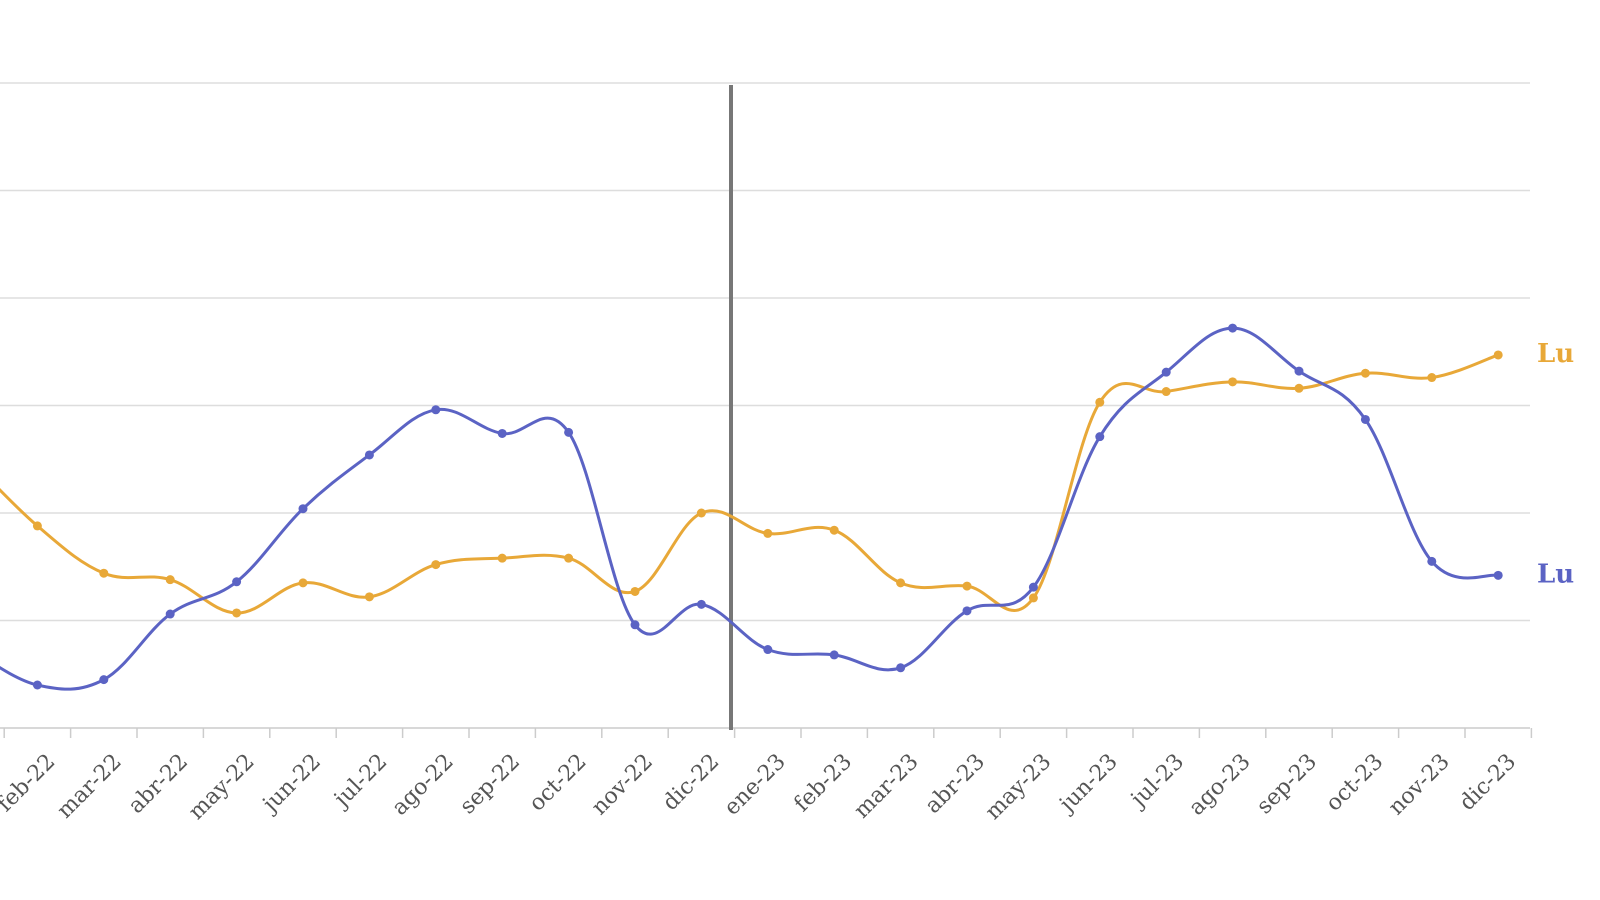  I want to click on x-tick-label: feb-23, so click(824, 783).